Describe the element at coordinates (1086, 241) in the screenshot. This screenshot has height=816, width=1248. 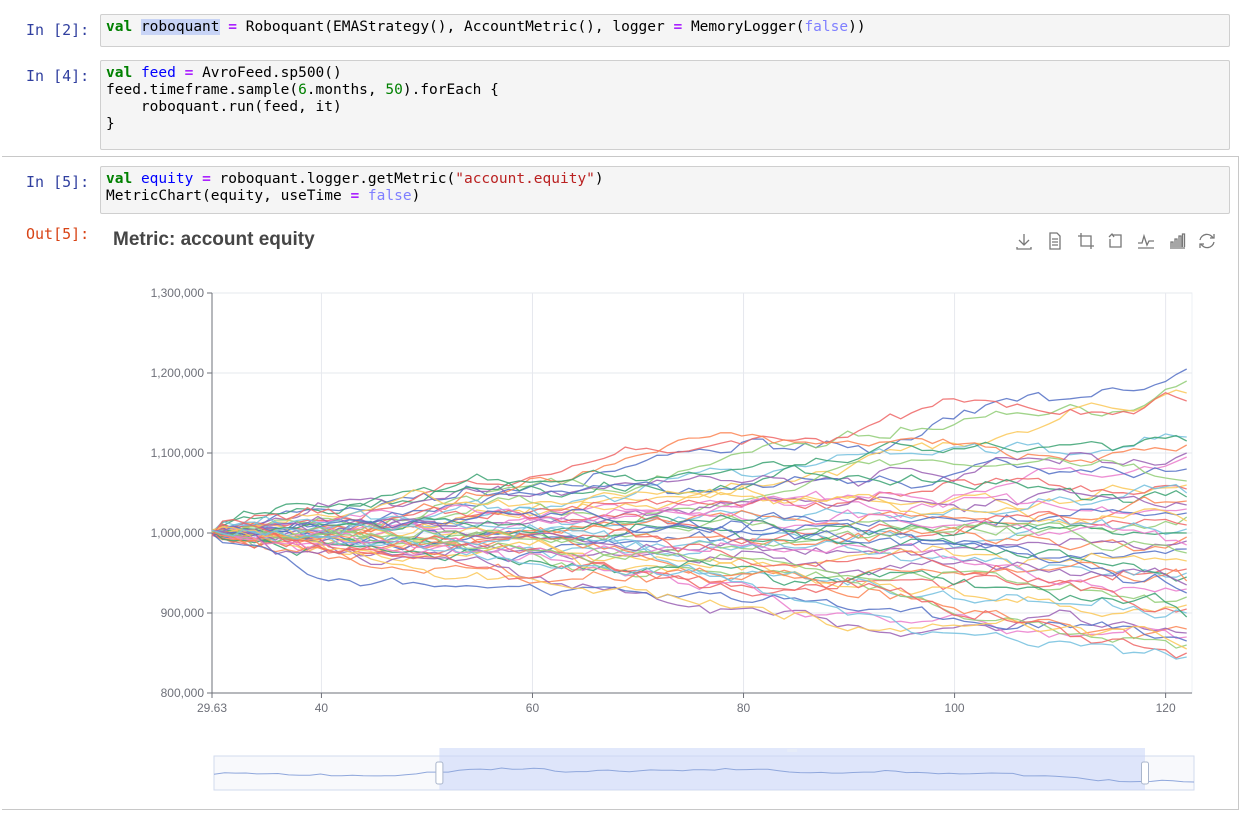
I see `zoom-icon` at that location.